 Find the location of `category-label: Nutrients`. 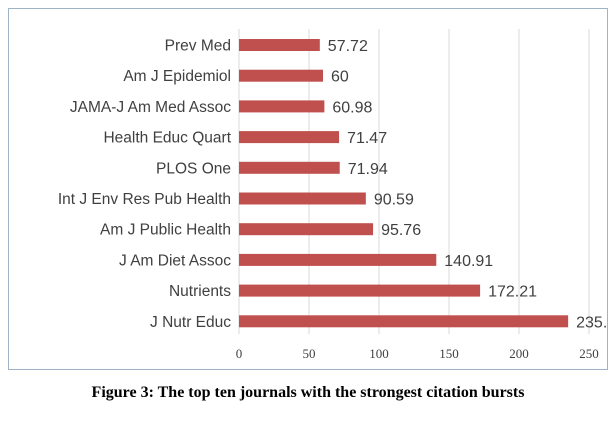

category-label: Nutrients is located at coordinates (200, 291).